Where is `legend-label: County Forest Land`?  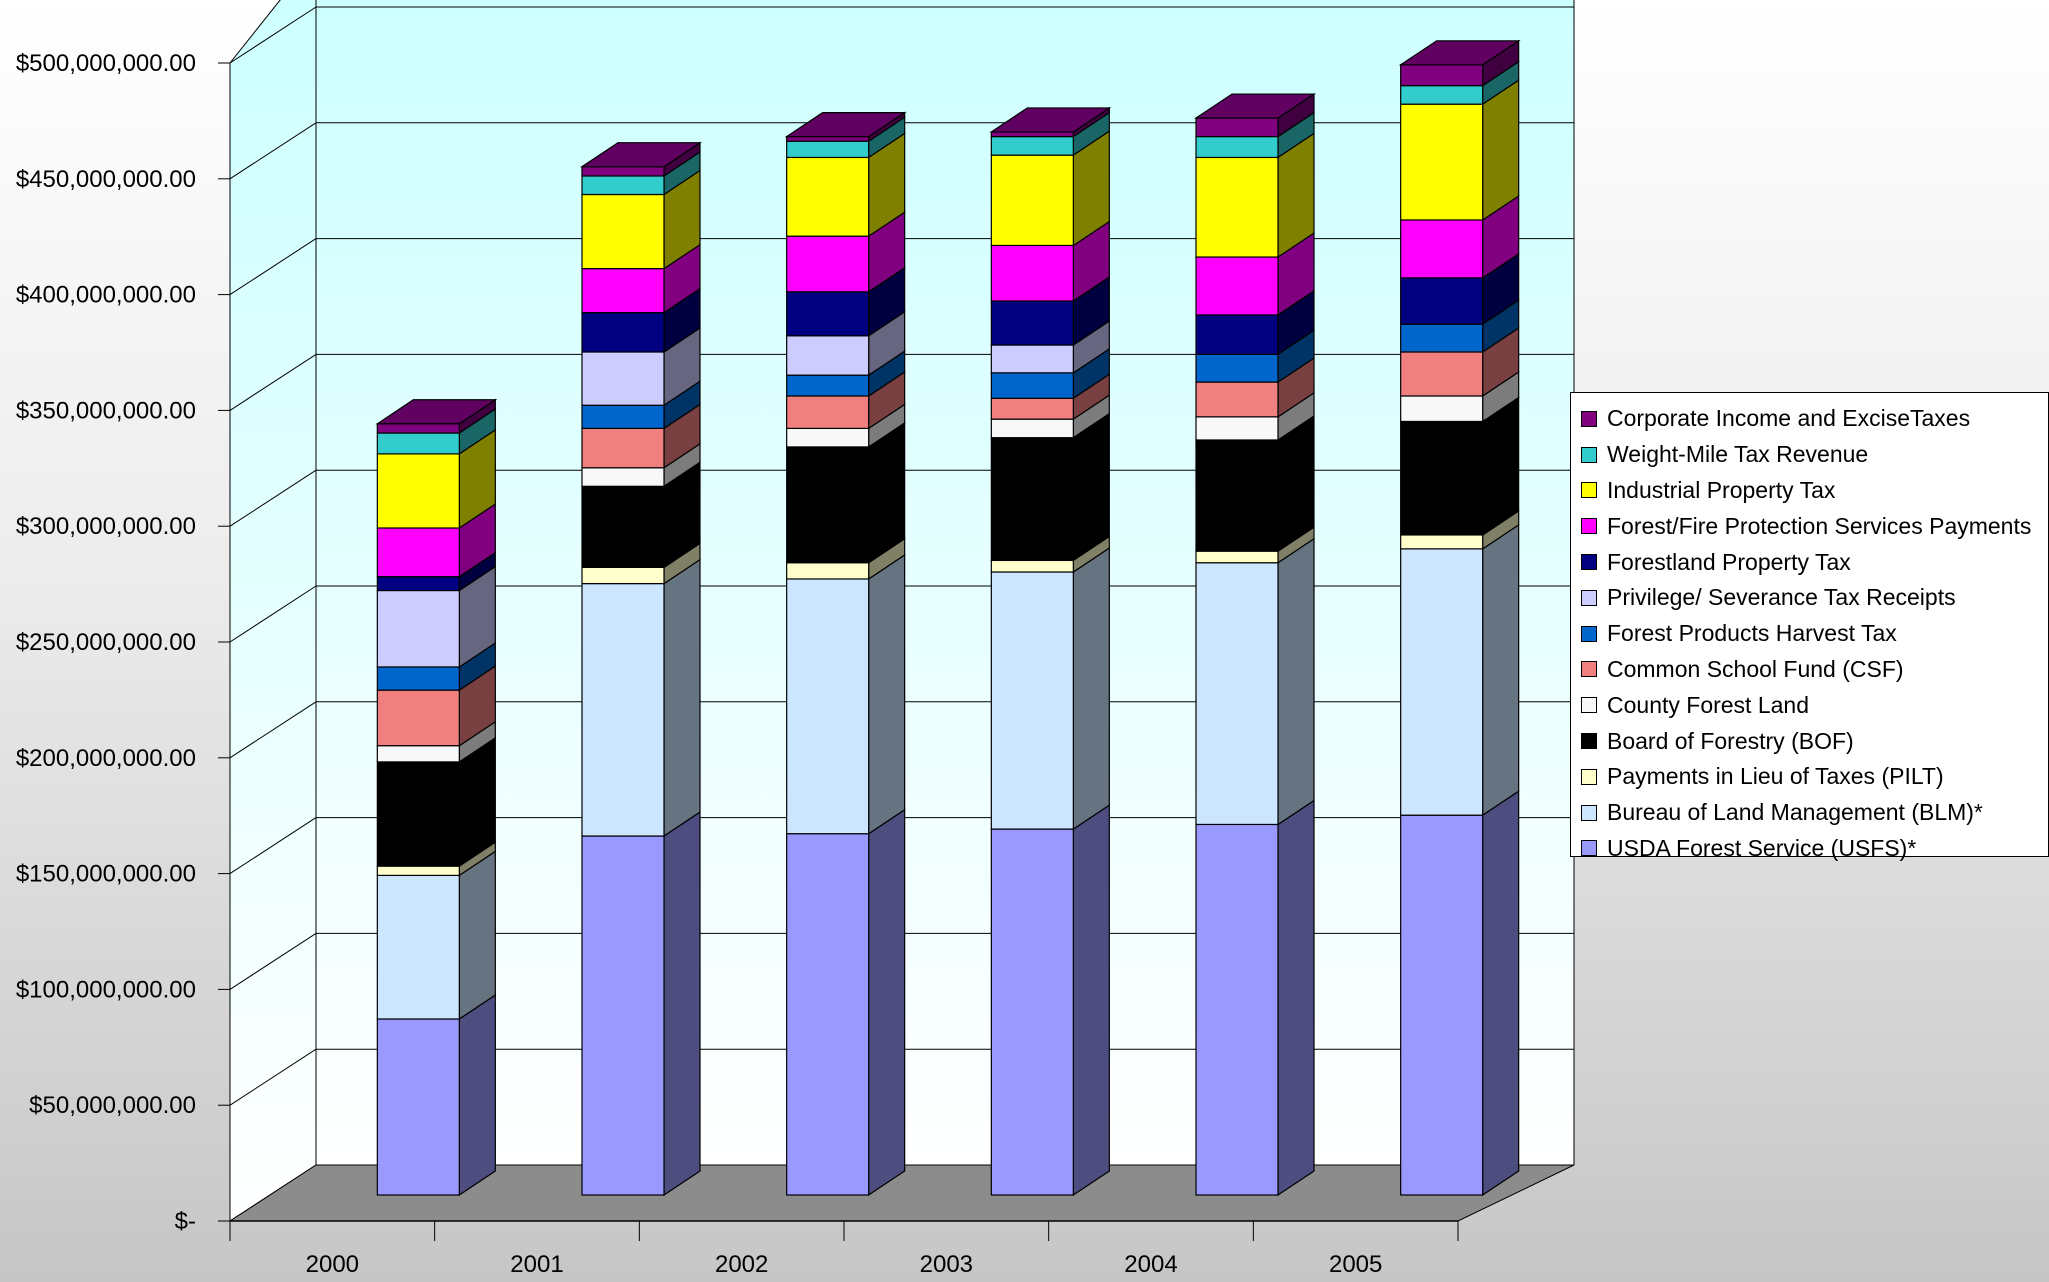
legend-label: County Forest Land is located at coordinates (1708, 704).